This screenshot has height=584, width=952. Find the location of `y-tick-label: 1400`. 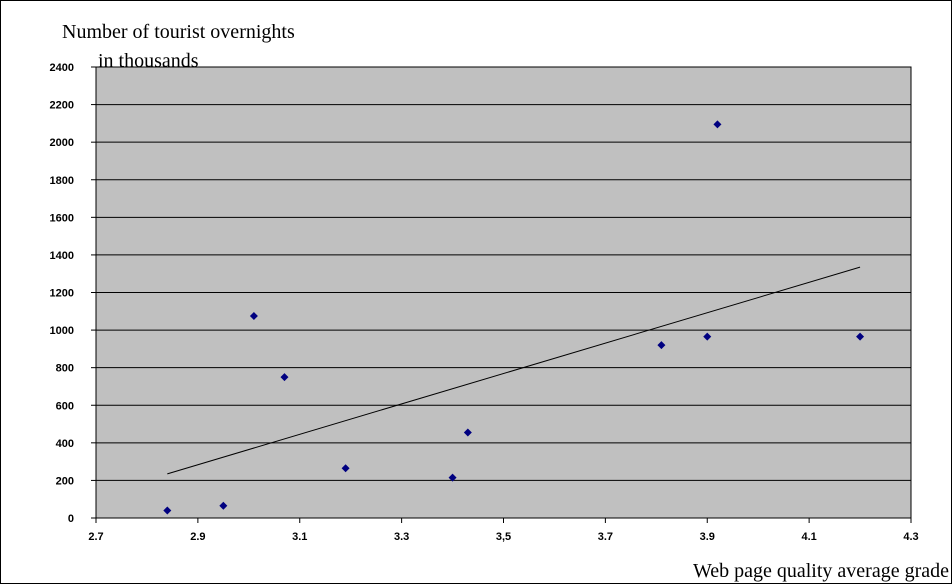

y-tick-label: 1400 is located at coordinates (62, 256).